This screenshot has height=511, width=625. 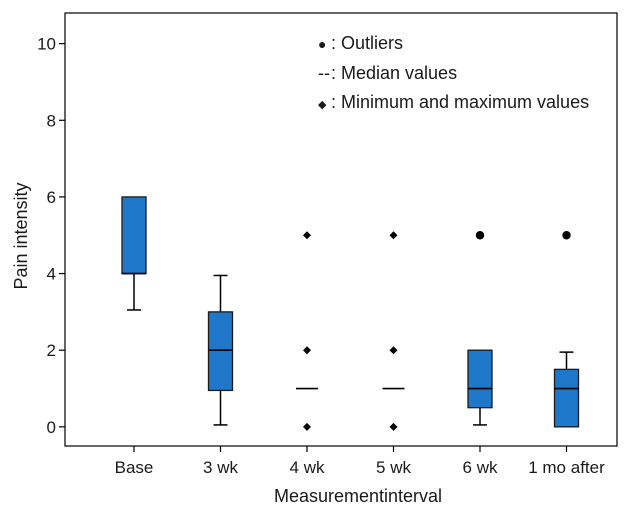 What do you see at coordinates (367, 43) in the screenshot?
I see `legend-outliers-label: : Outliers` at bounding box center [367, 43].